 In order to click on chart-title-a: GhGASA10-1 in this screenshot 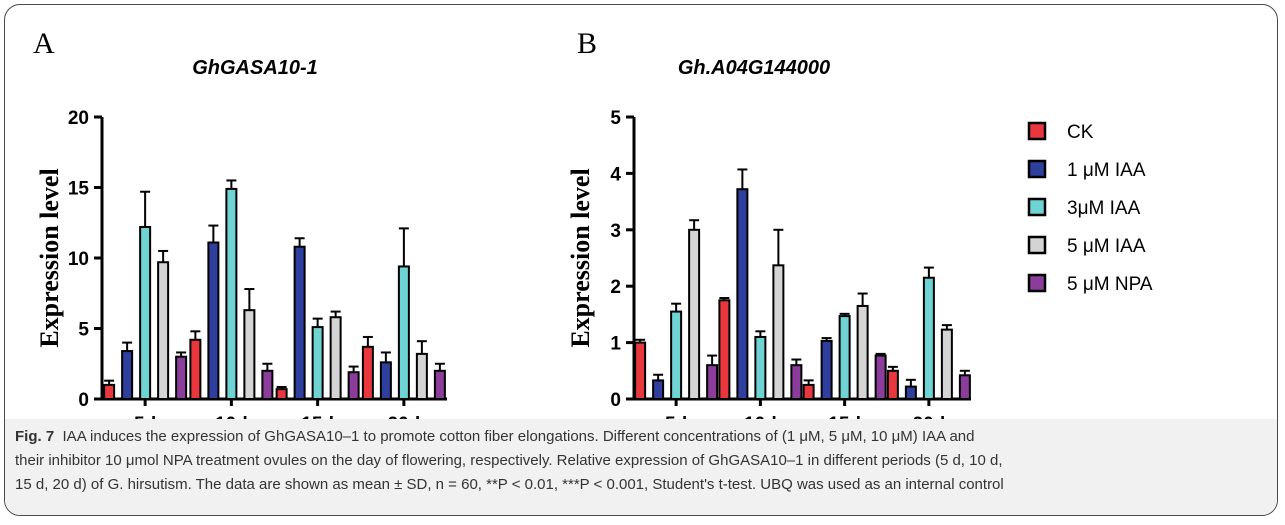, I will do `click(255, 68)`.